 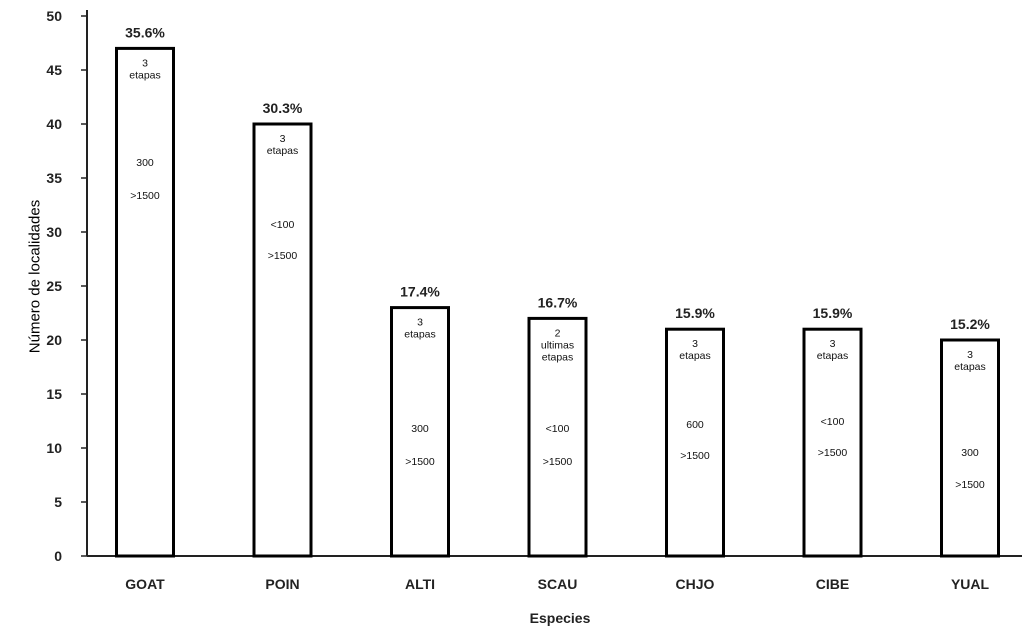 What do you see at coordinates (145, 584) in the screenshot?
I see `x-tick-label: GOAT` at bounding box center [145, 584].